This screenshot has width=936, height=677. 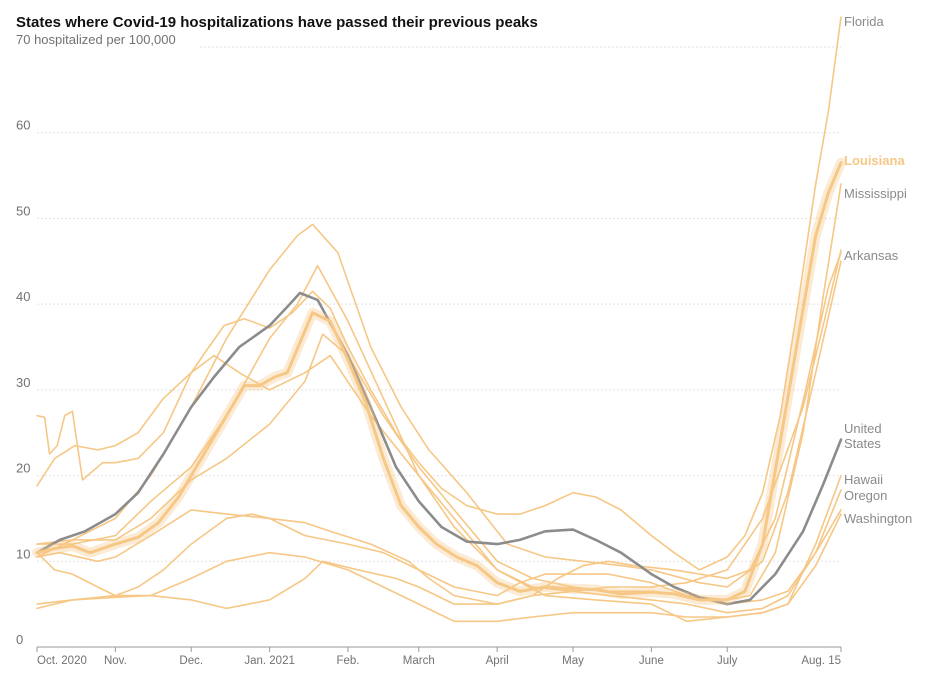 I want to click on x-tick-label-3: Jan. 2021, so click(x=269, y=661).